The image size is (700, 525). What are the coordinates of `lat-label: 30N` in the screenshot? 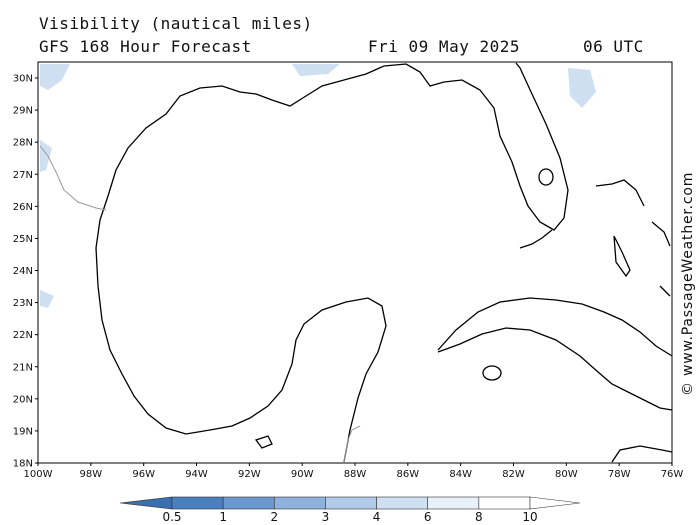 It's located at (23, 79).